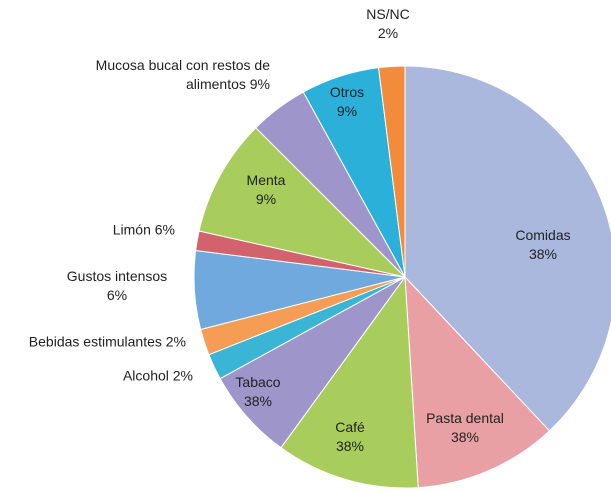 This screenshot has height=491, width=611. Describe the element at coordinates (347, 92) in the screenshot. I see `category-label: Otros` at that location.